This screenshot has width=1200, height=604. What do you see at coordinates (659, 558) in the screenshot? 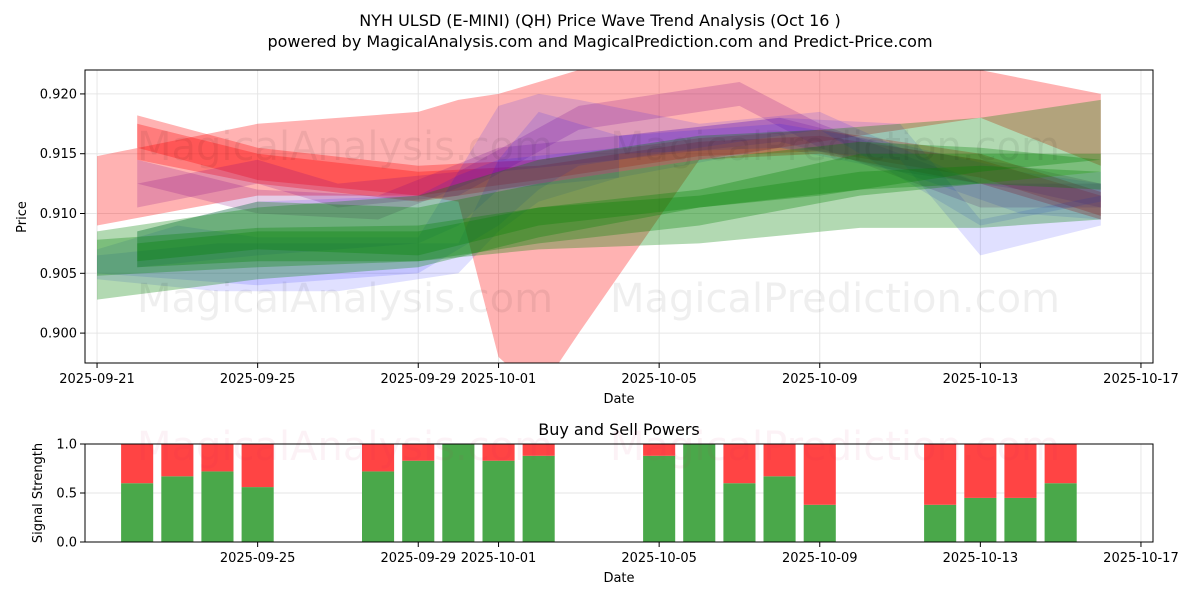
I see `power-x-tick-label: 2025-10-05` at bounding box center [659, 558].